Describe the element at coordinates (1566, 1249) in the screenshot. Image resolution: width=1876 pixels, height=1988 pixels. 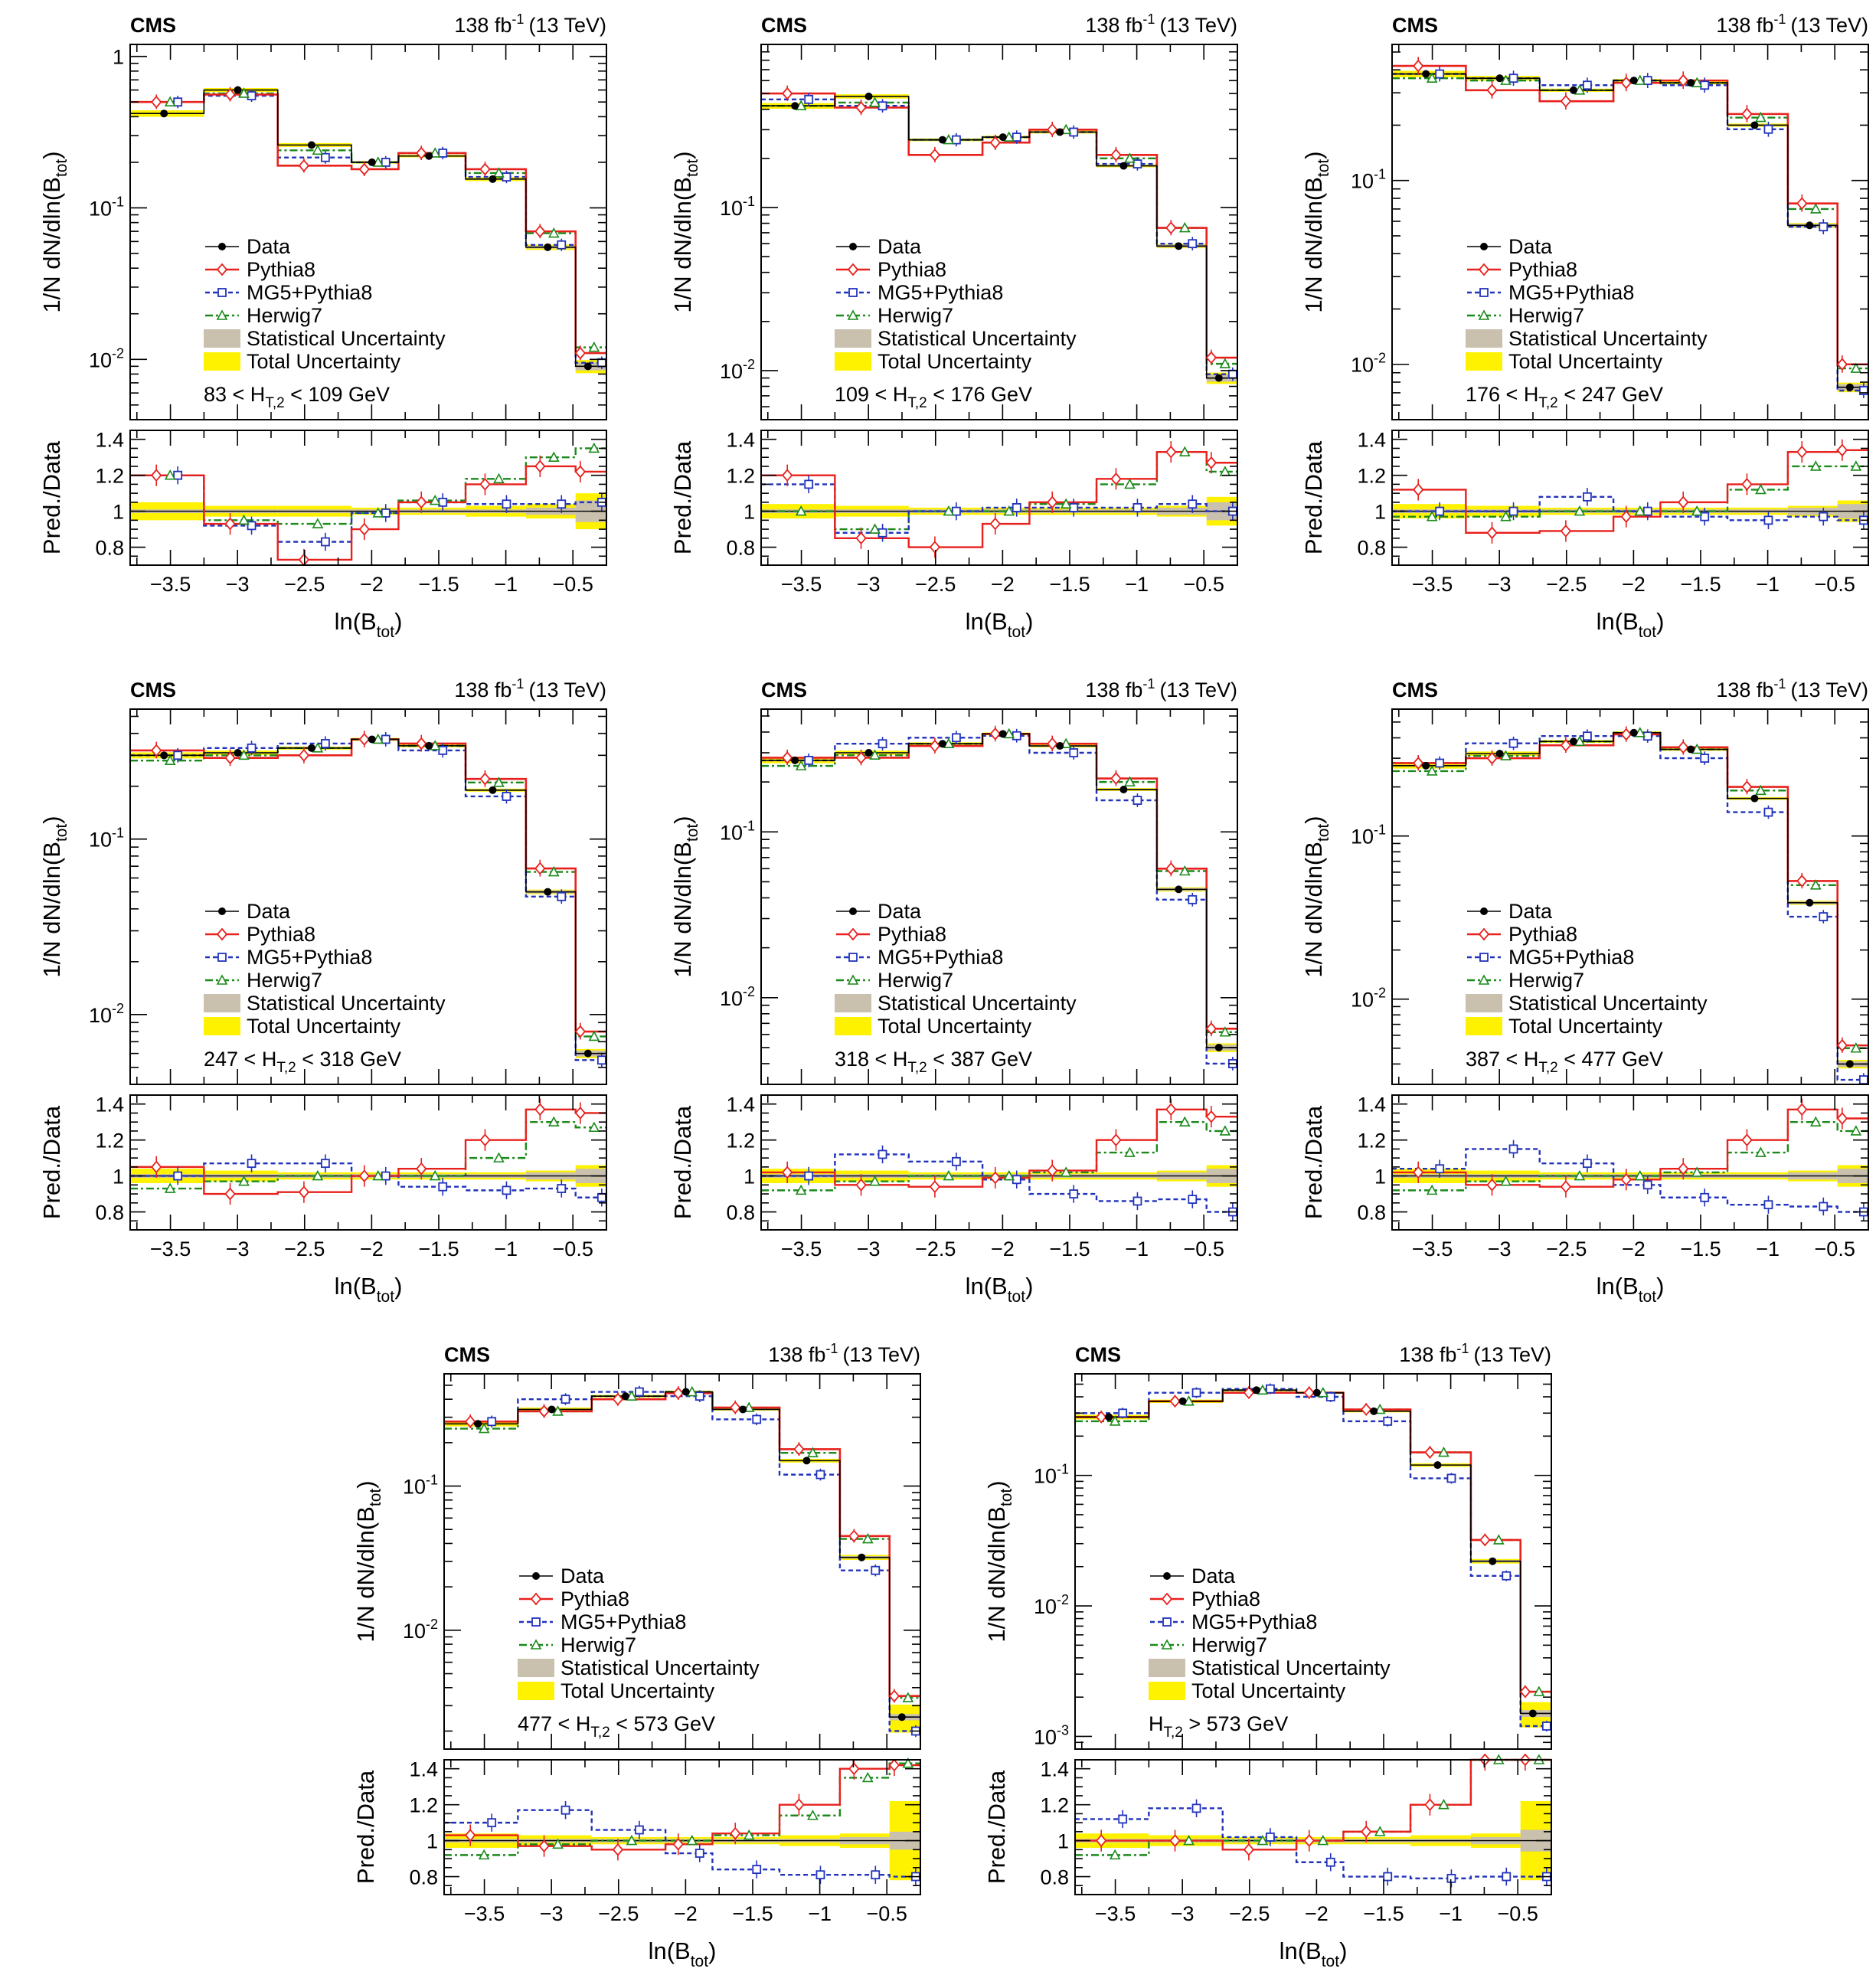
I see `x-tick-label: −2.5` at that location.